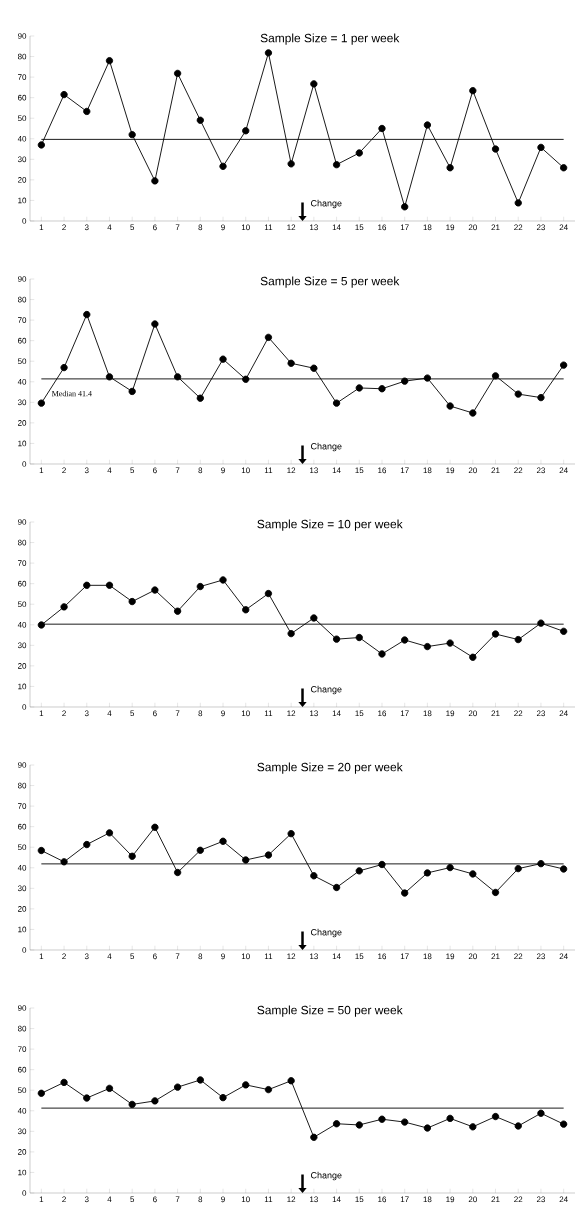 This screenshot has height=1215, width=587. I want to click on chart-title: Sample Size = 50 per week, so click(330, 1011).